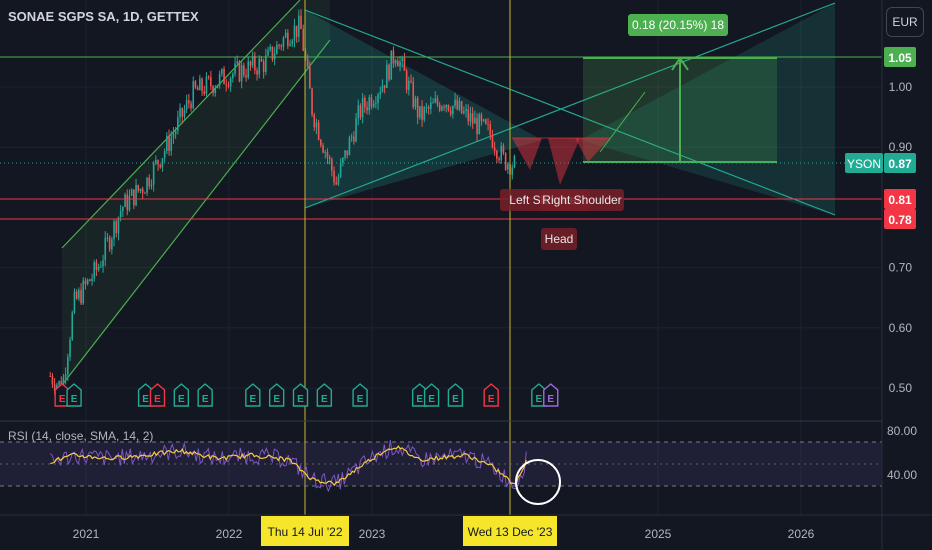  What do you see at coordinates (622, 122) in the screenshot?
I see `target-diagonal` at bounding box center [622, 122].